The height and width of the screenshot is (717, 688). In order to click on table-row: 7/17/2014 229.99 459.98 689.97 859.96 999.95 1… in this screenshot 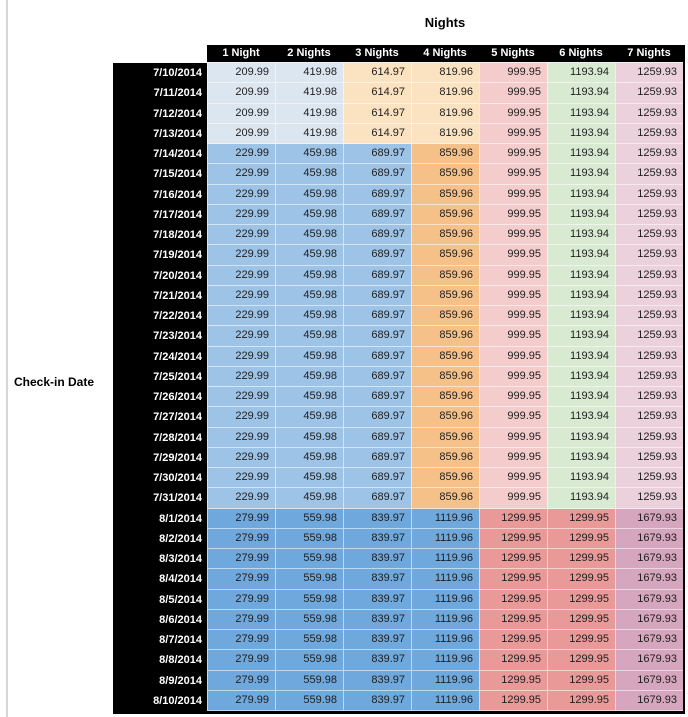, I will do `click(398, 214)`.